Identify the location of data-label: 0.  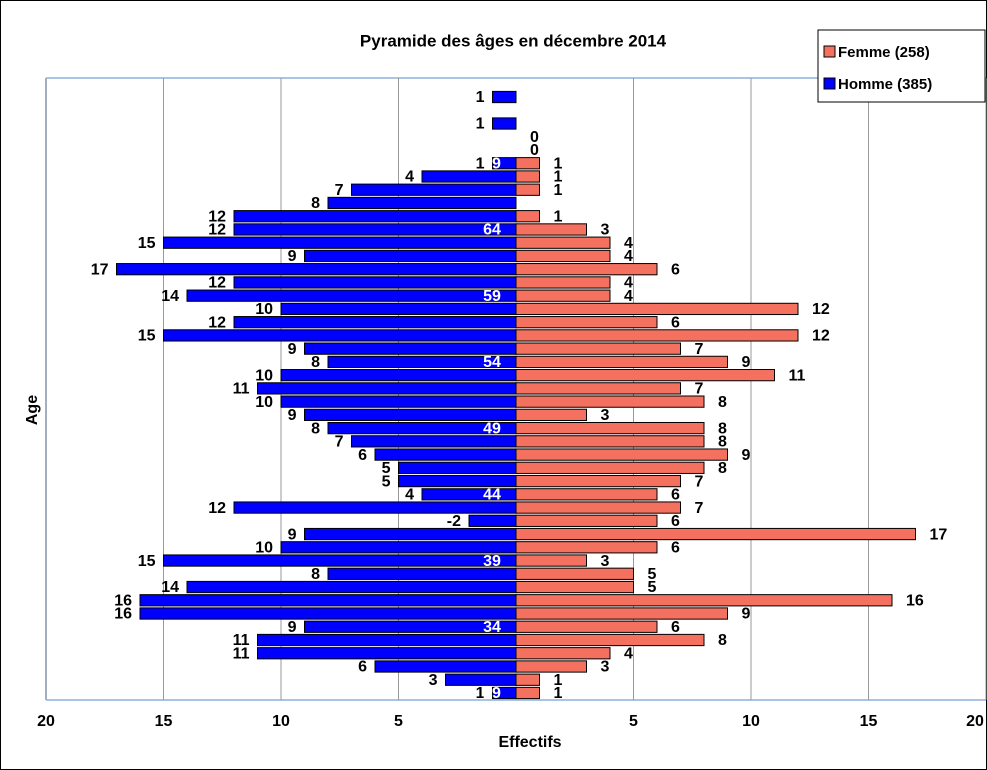
(534, 150).